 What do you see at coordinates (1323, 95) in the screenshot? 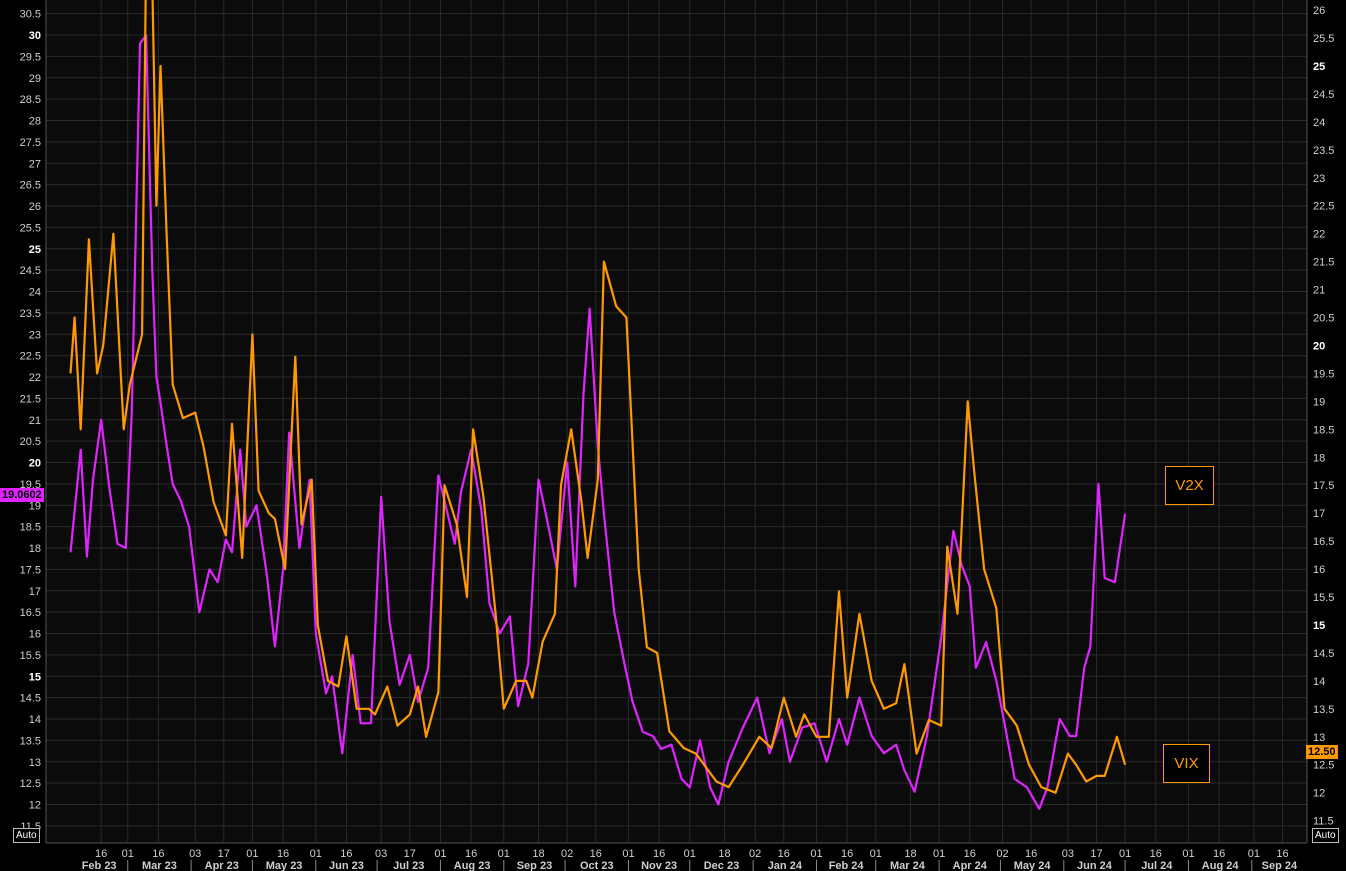
I see `right-tick-label: 24.5` at bounding box center [1323, 95].